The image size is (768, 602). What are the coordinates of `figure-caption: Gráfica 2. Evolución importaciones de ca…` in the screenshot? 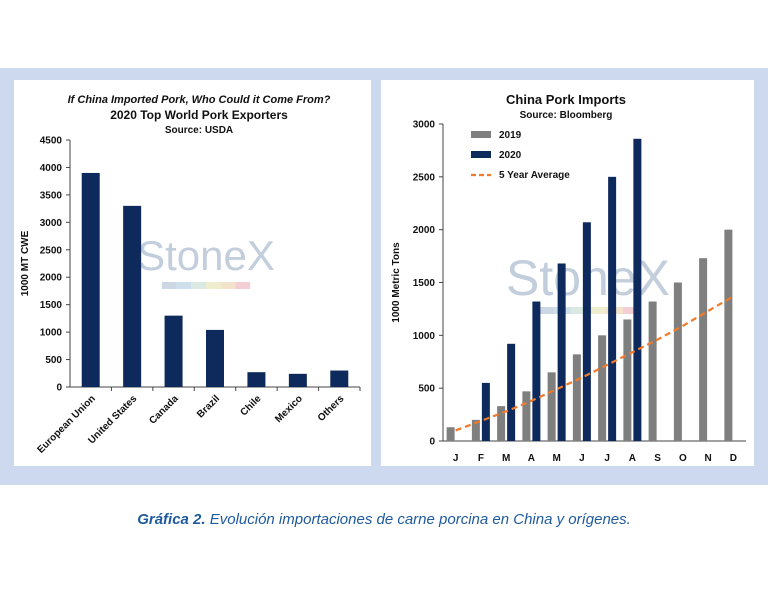 It's located at (384, 519).